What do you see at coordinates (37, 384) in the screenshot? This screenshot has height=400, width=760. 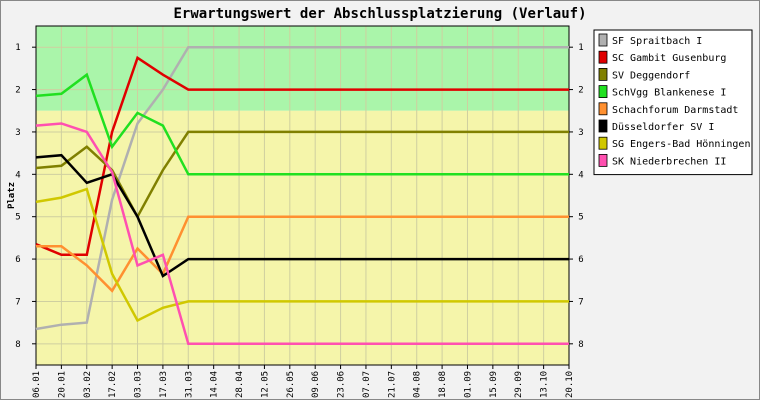 I see `x-tick-label: 06.01` at bounding box center [37, 384].